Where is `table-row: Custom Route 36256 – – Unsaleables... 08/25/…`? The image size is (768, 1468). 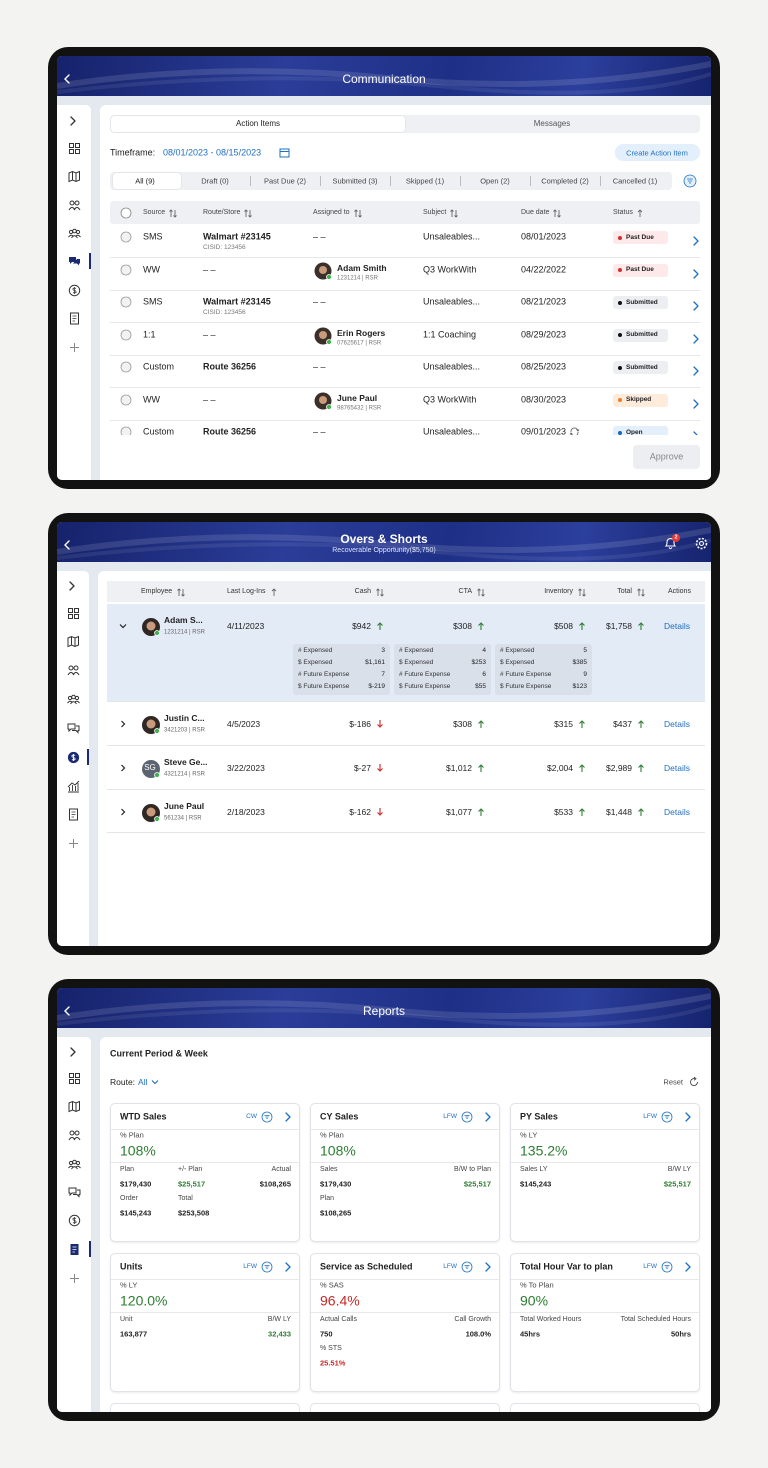 table-row: Custom Route 36256 – – Unsaleables... 08/25/… is located at coordinates (405, 372).